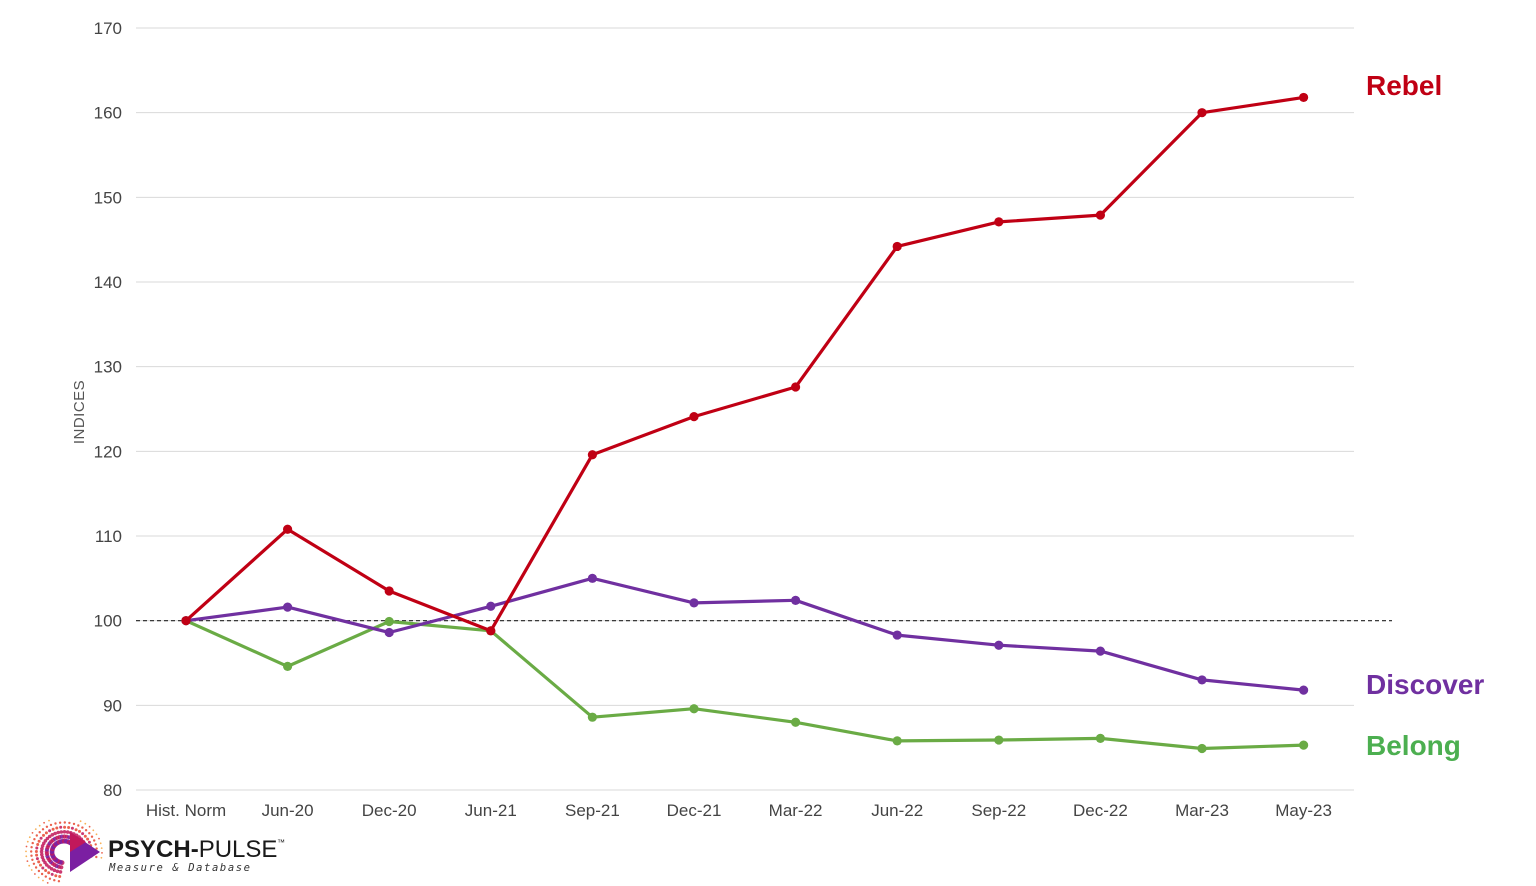 The width and height of the screenshot is (1536, 886). Describe the element at coordinates (108, 409) in the screenshot. I see `y-axis-ticks: 80 90 100 110 120 130 140 150 160 170` at that location.